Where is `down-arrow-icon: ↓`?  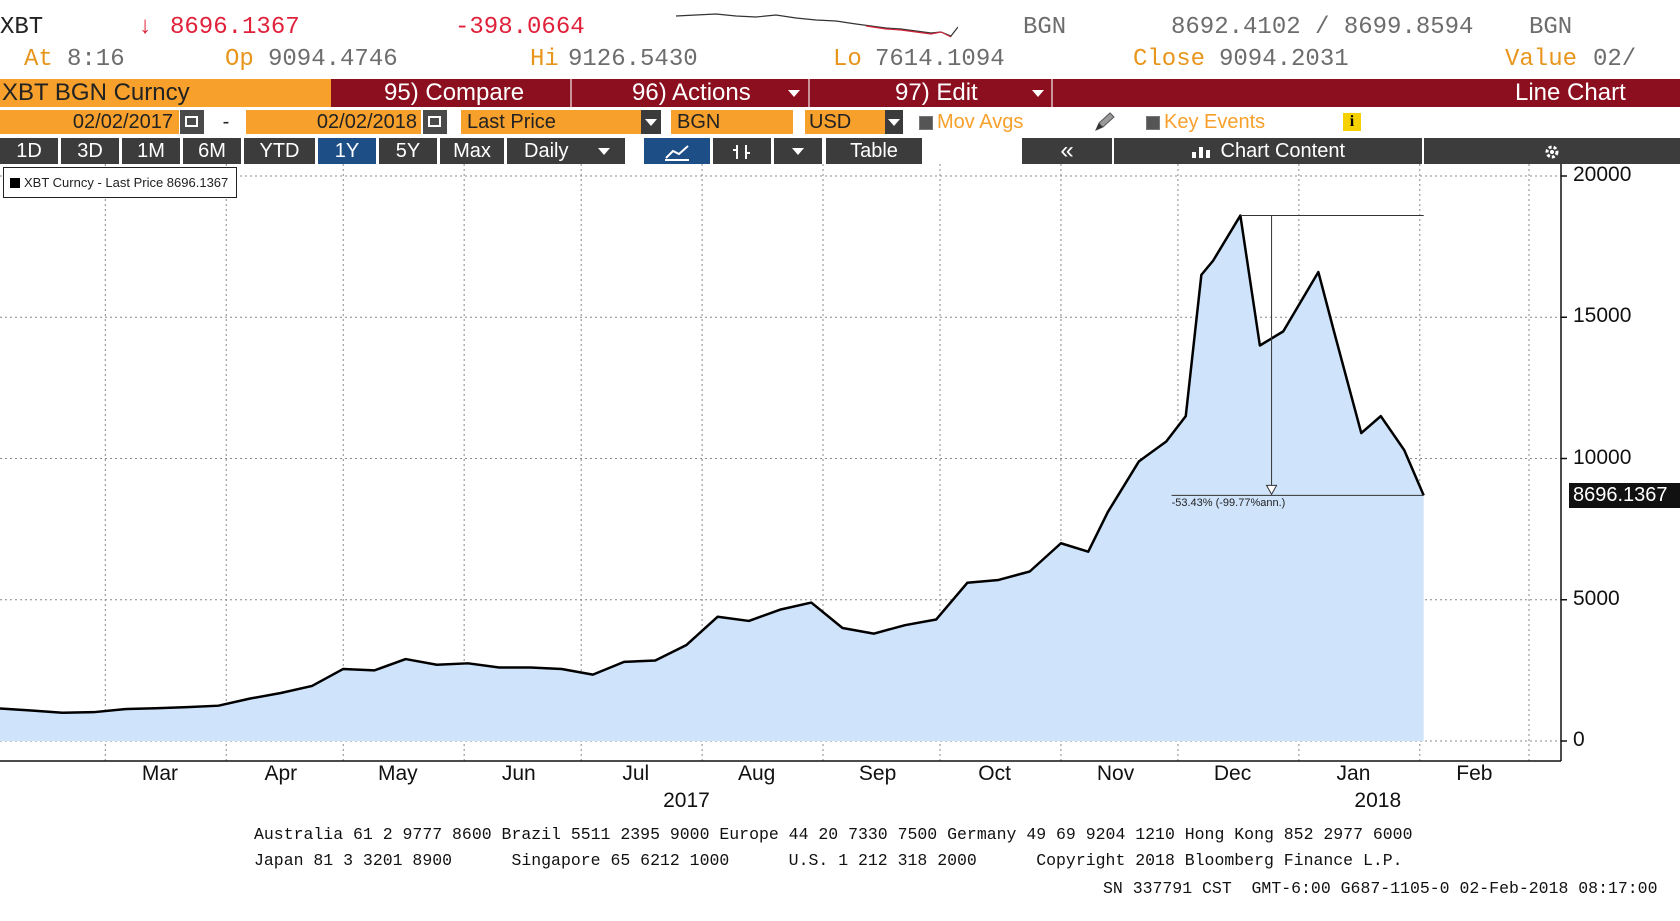
down-arrow-icon: ↓ is located at coordinates (145, 27).